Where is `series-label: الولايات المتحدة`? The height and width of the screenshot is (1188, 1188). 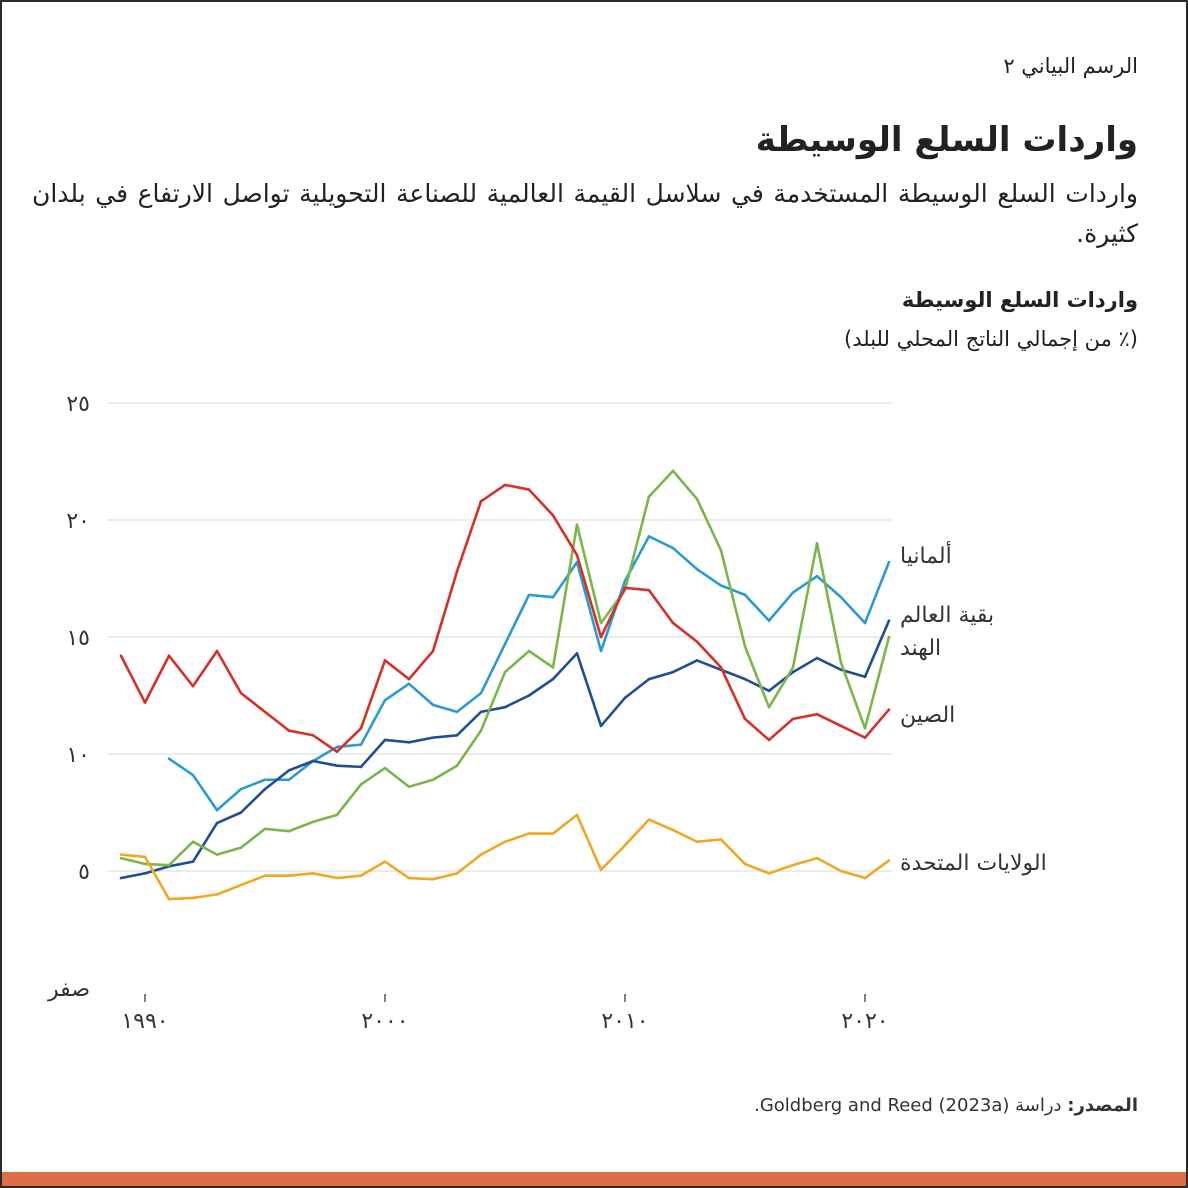
series-label: الولايات المتحدة is located at coordinates (973, 863).